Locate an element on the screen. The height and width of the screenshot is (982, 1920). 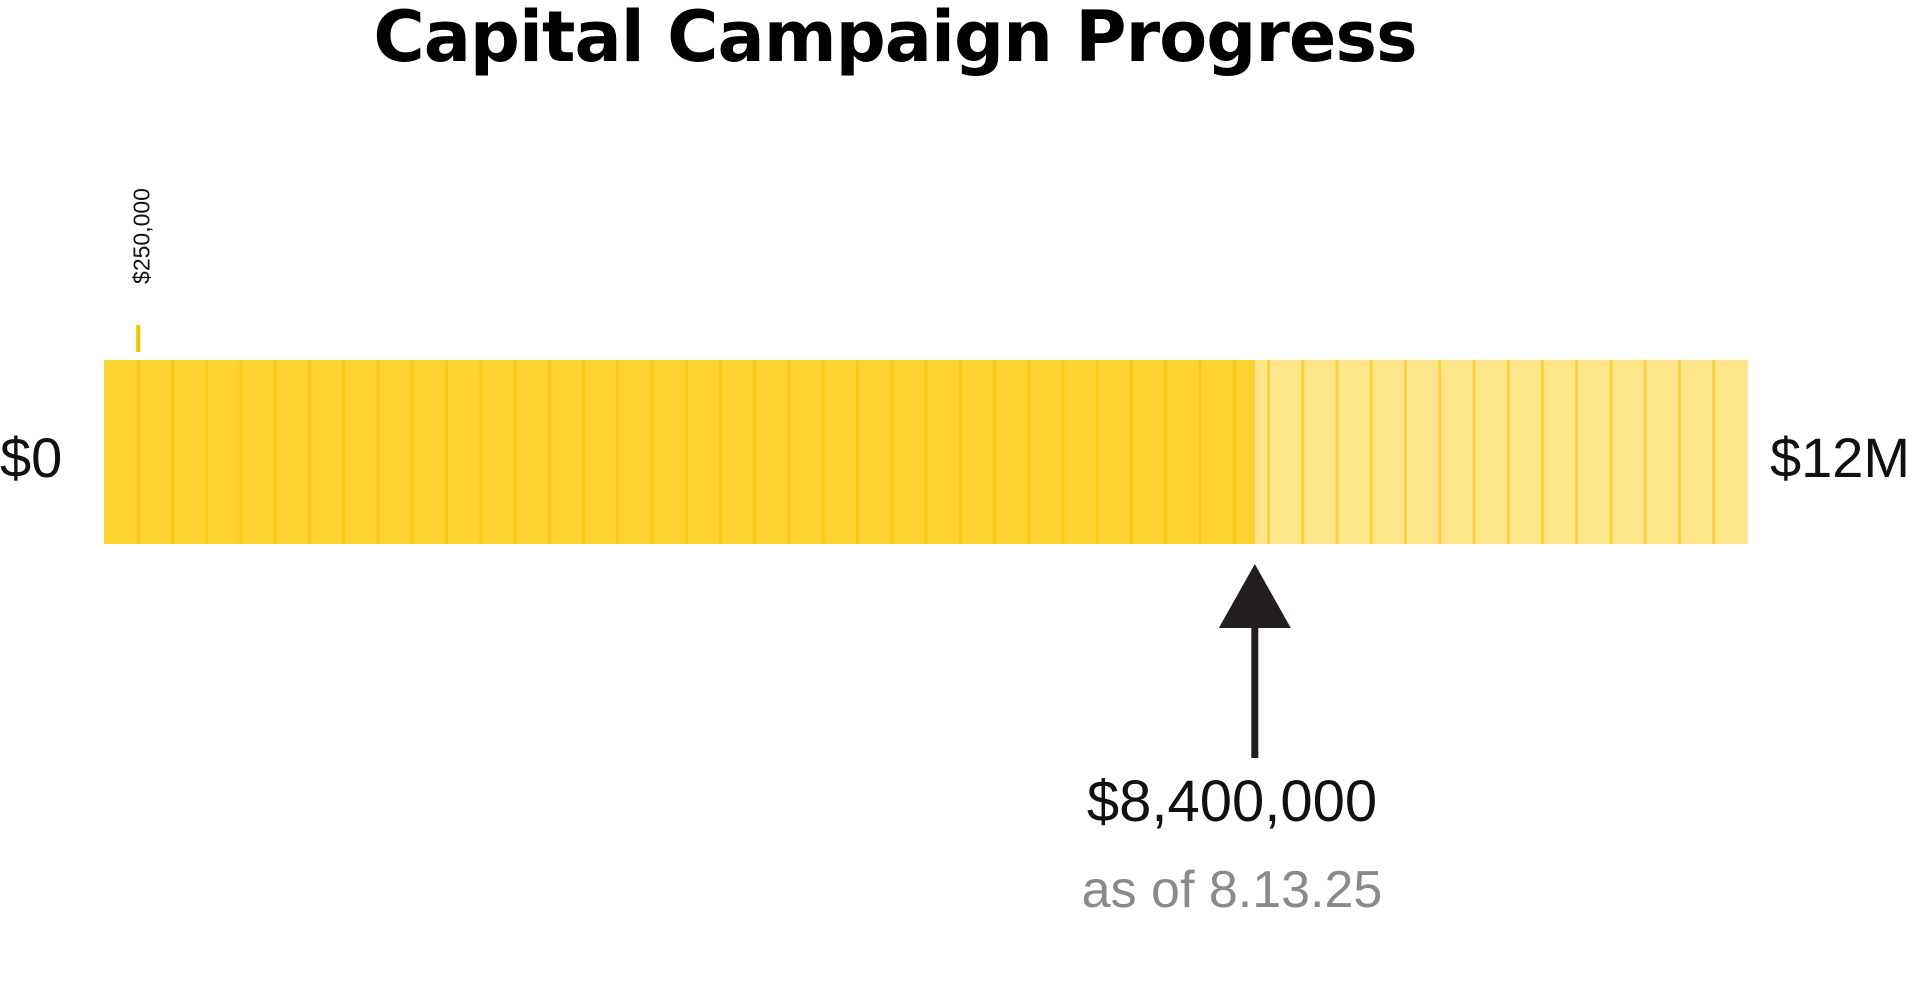
increment-label: $250,000 is located at coordinates (141, 236).